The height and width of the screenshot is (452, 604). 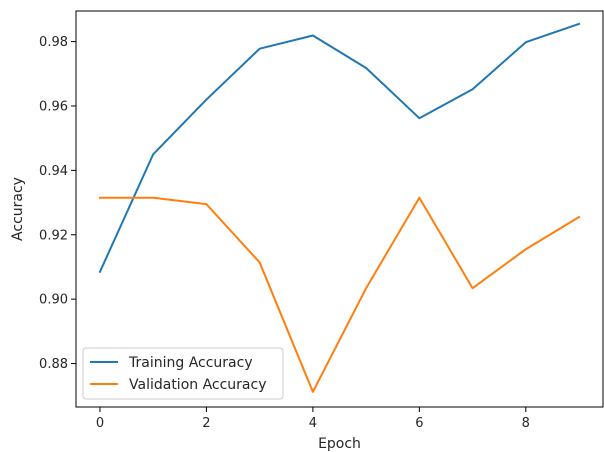 What do you see at coordinates (53, 171) in the screenshot?
I see `y-tick-label: 0.94` at bounding box center [53, 171].